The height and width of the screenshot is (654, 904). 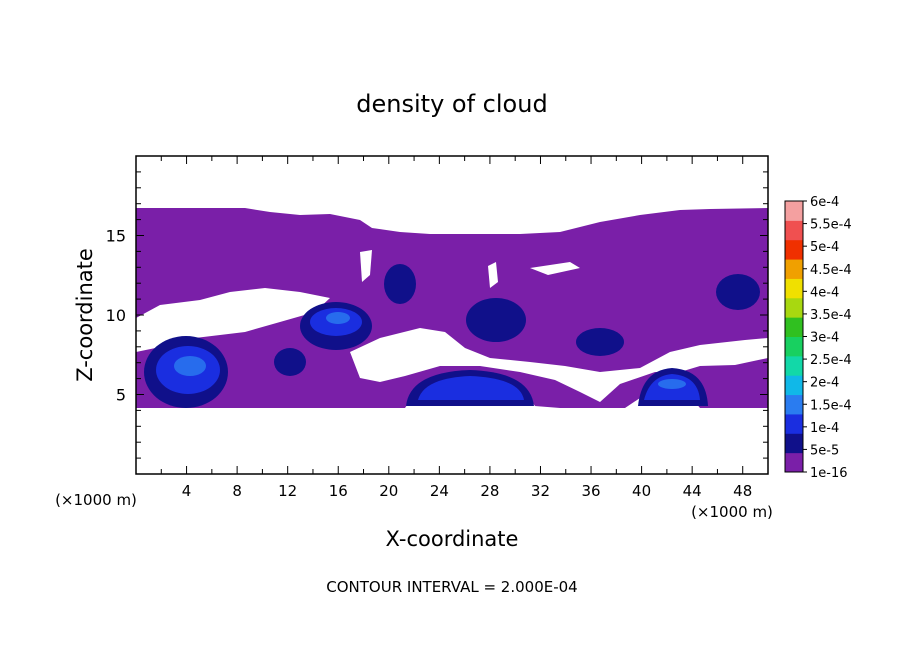 I want to click on colorbar-label: 5.5e-4, so click(x=831, y=225).